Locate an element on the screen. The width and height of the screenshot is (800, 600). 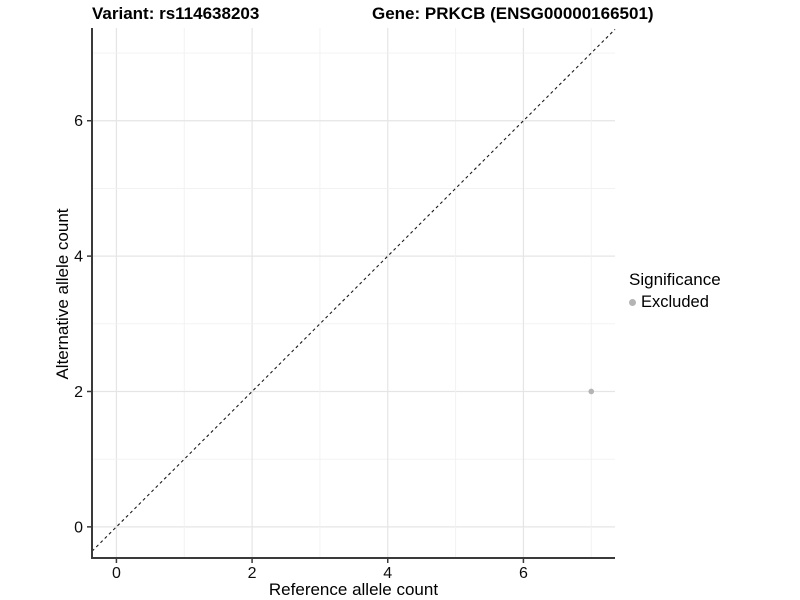
y-axis-title: Alternative allele count is located at coordinates (62, 294).